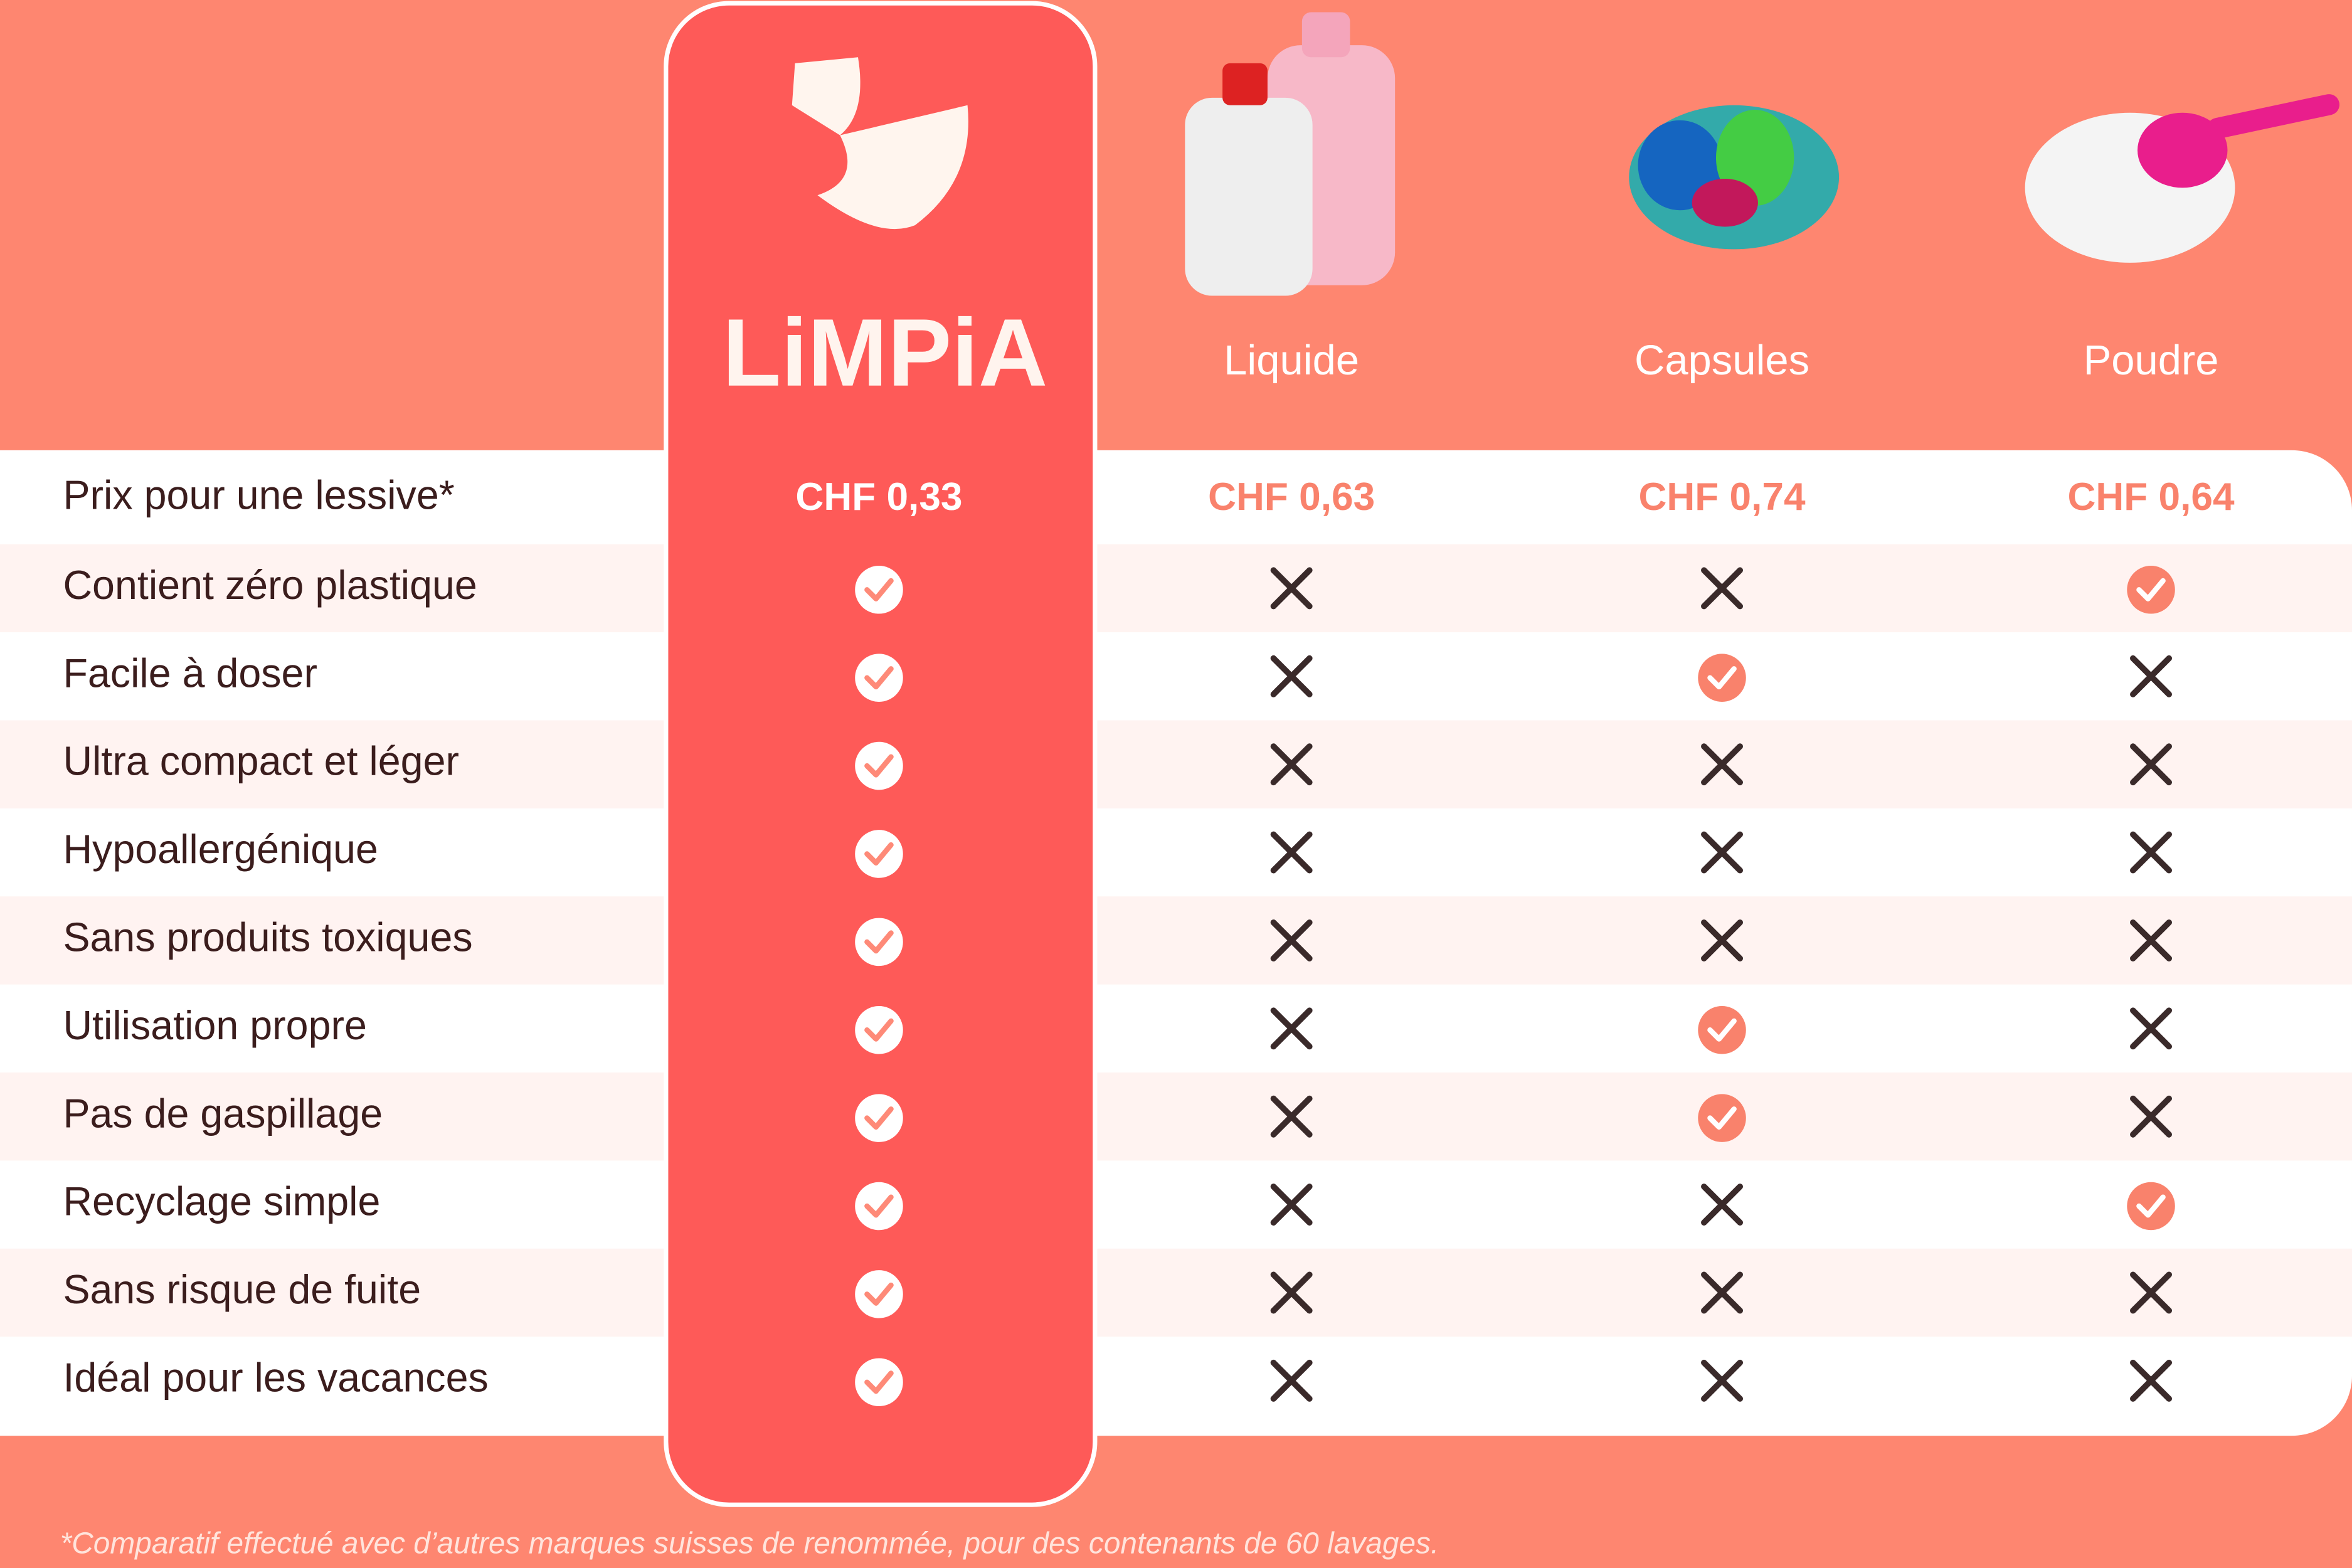 The height and width of the screenshot is (1568, 2352). Describe the element at coordinates (1291, 361) in the screenshot. I see `column-header: Liquide` at that location.